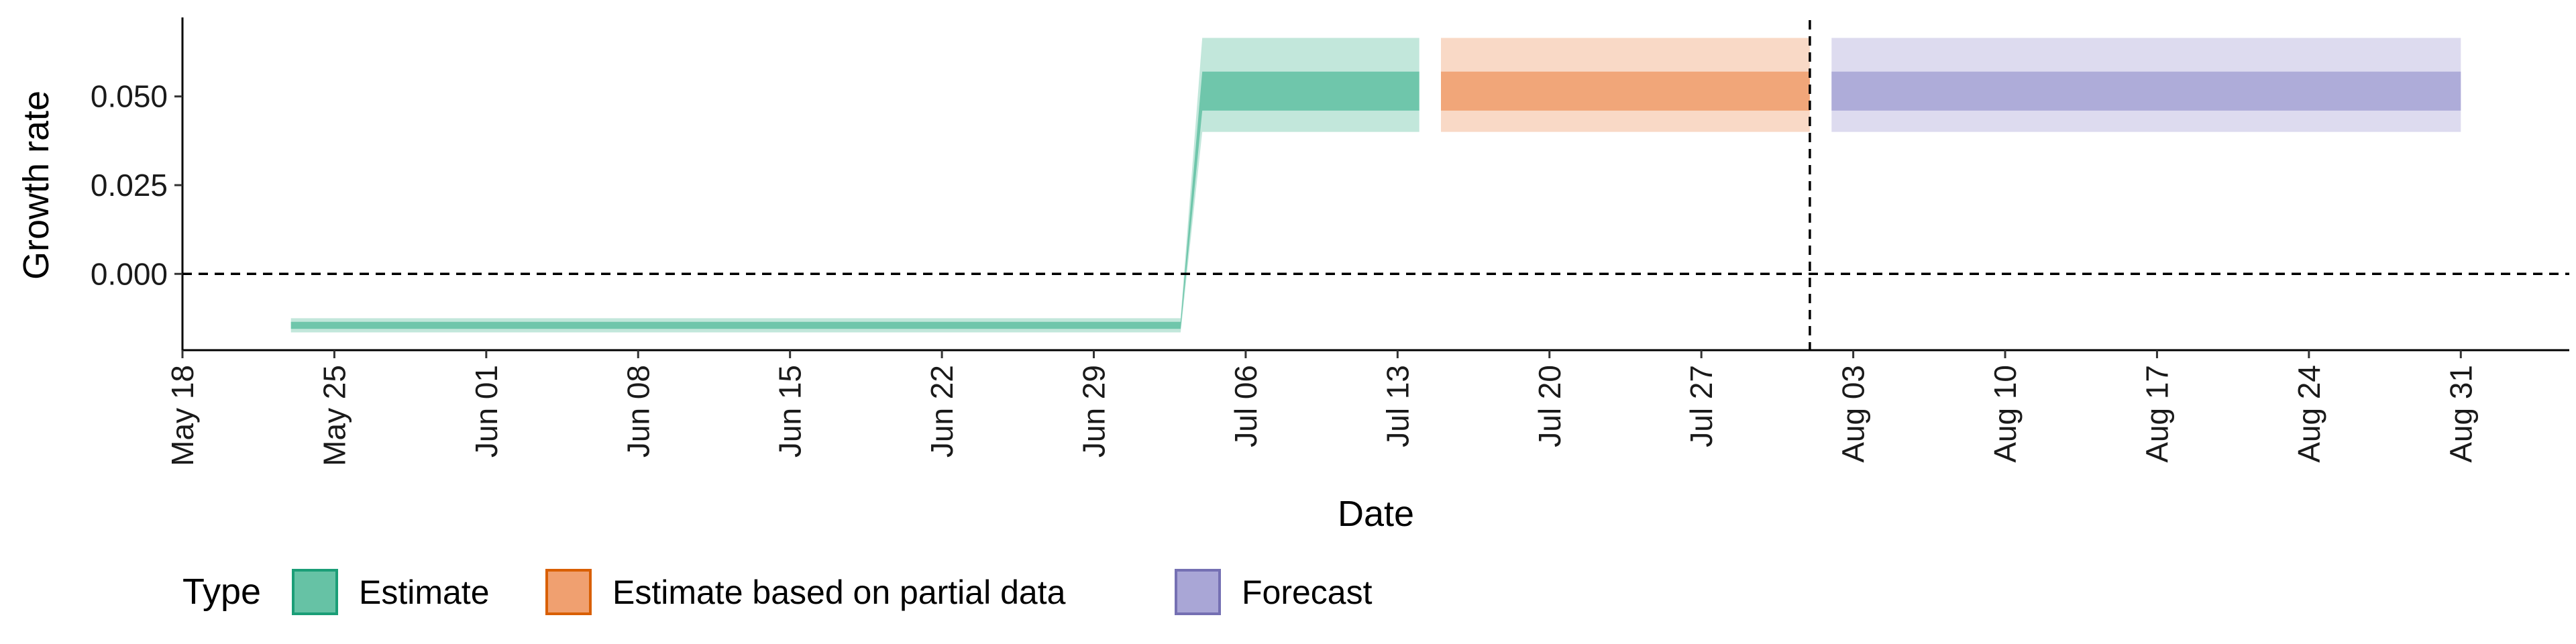 Image resolution: width=2576 pixels, height=644 pixels. Describe the element at coordinates (1245, 406) in the screenshot. I see `x-tick-label: Jul 06` at that location.